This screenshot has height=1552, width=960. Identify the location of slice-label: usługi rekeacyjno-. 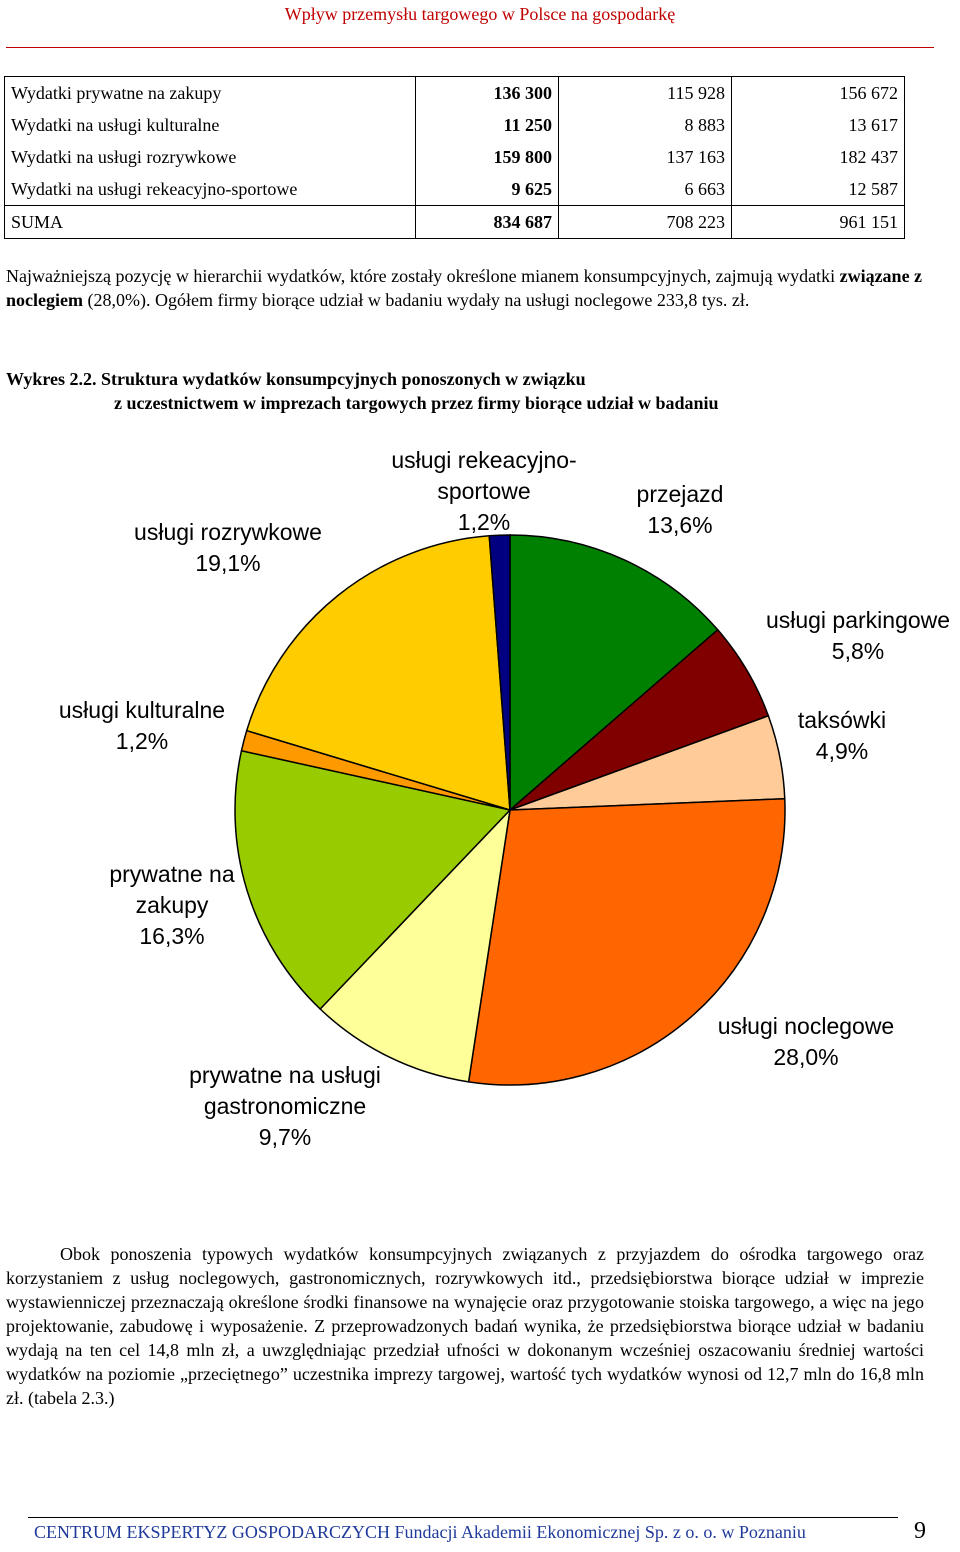
(483, 460).